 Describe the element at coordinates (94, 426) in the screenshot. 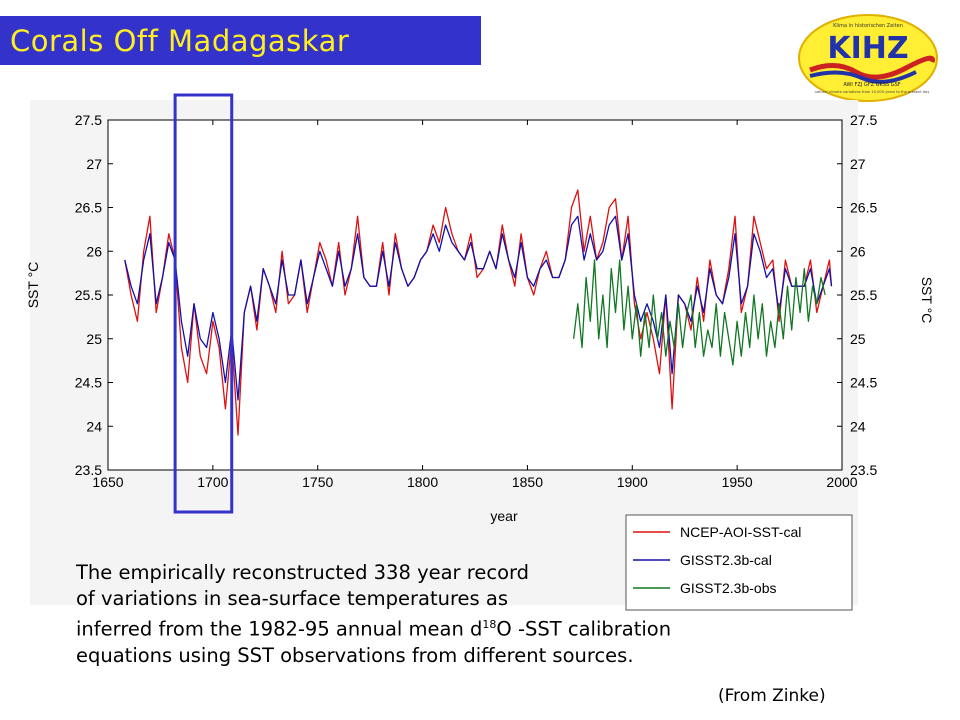

I see `y-tick-label: 24` at that location.